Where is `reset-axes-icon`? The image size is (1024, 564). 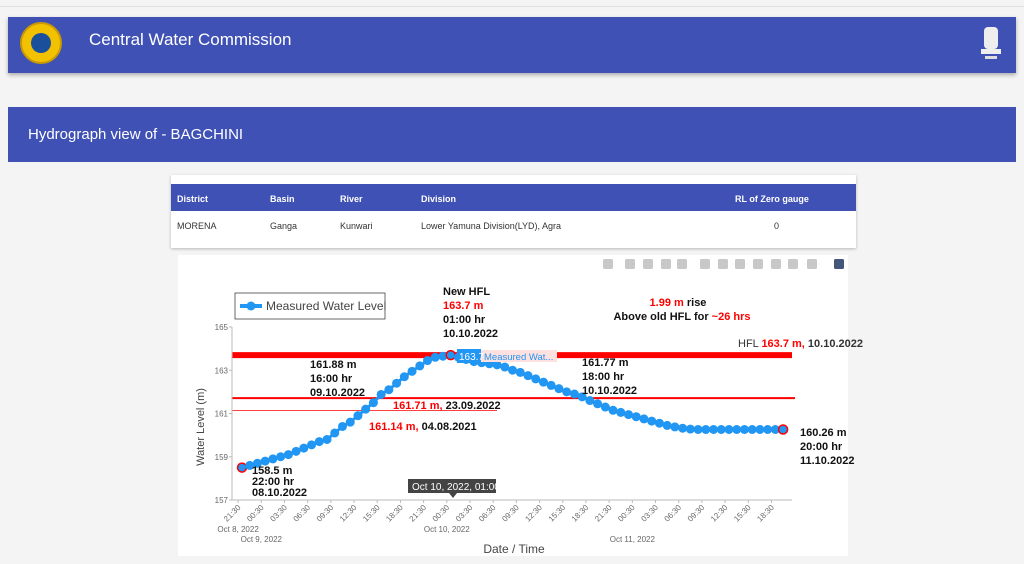 reset-axes-icon is located at coordinates (758, 264).